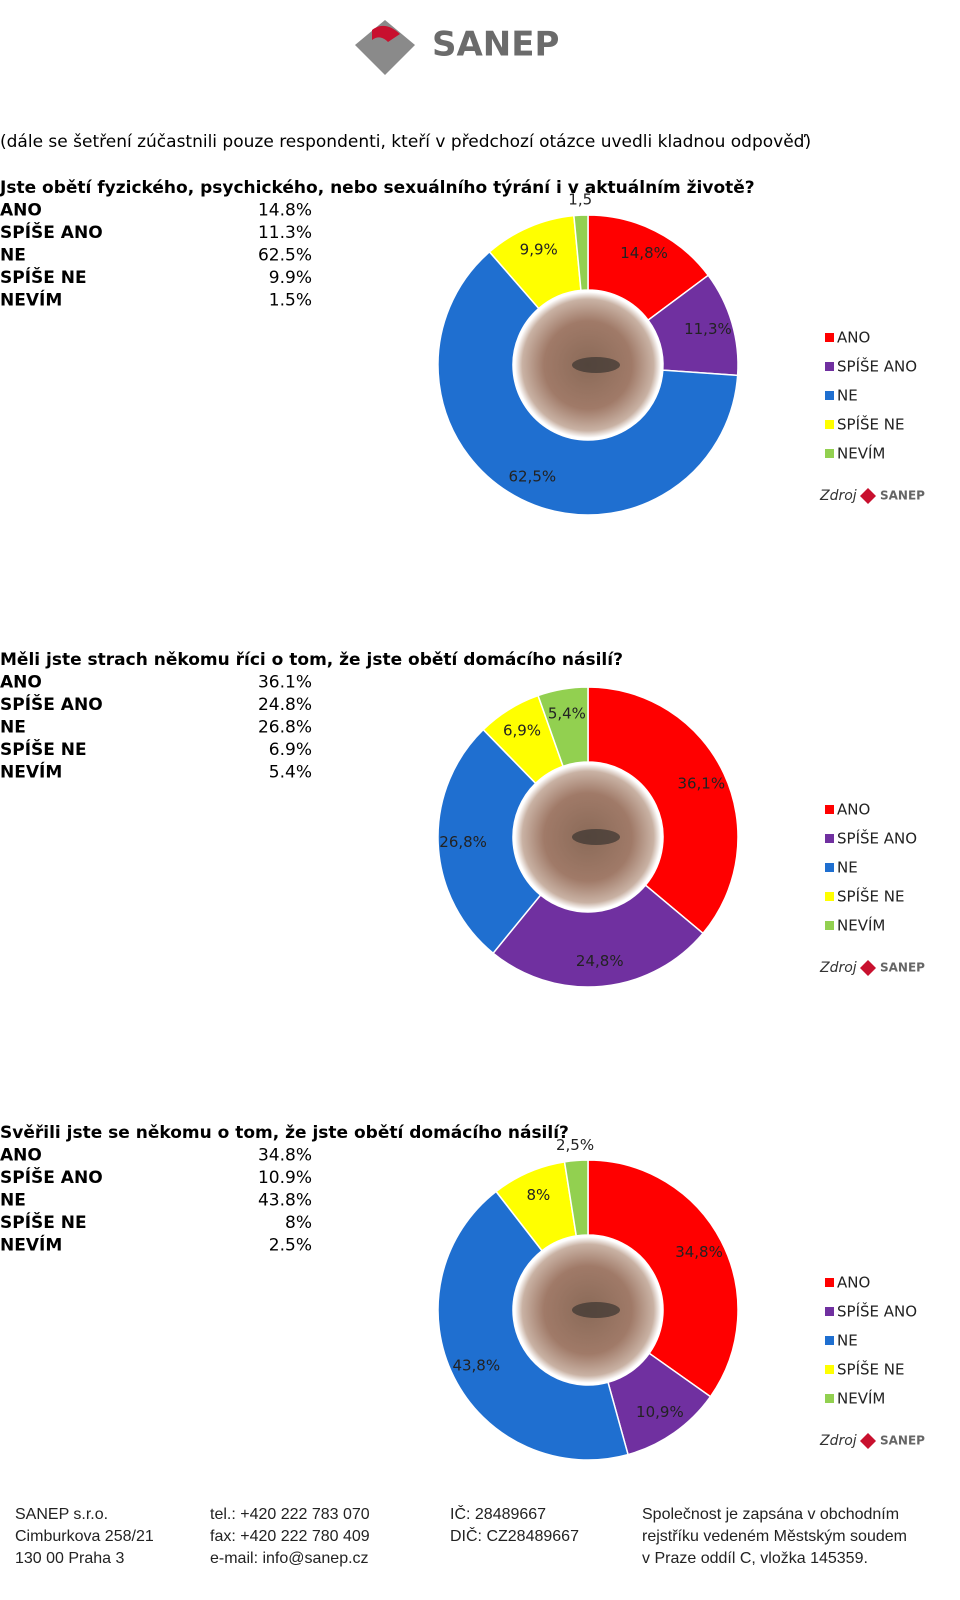  What do you see at coordinates (285, 1201) in the screenshot?
I see `row-value: 43.8%` at bounding box center [285, 1201].